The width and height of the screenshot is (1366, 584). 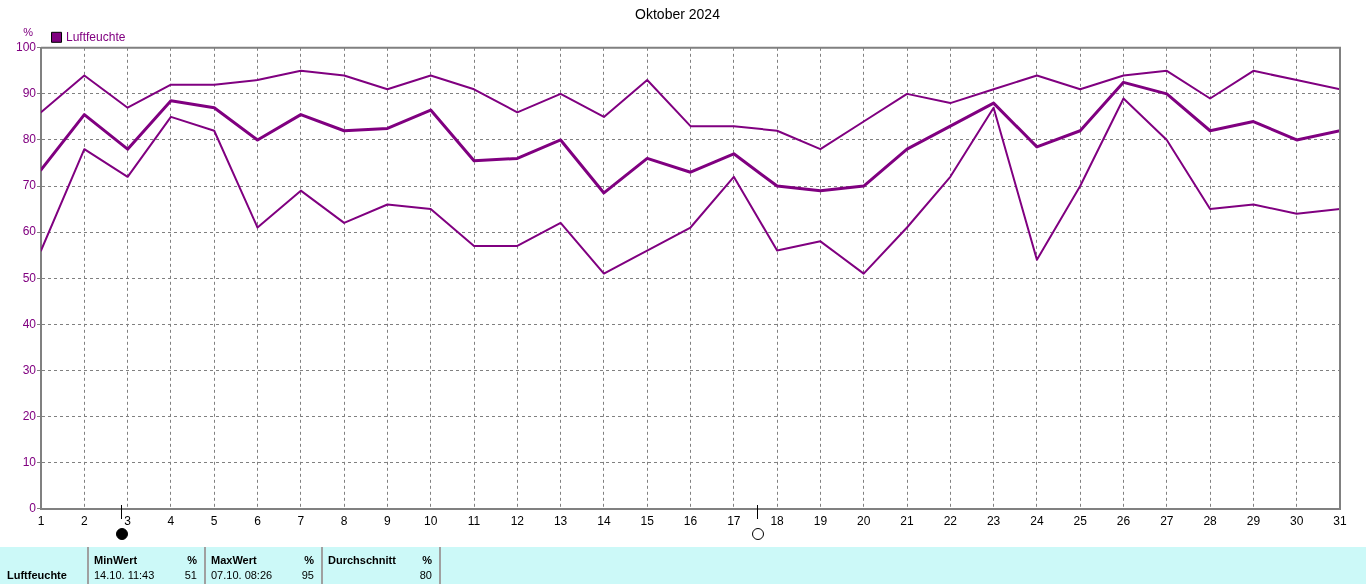 I want to click on x-tick-label: 19, so click(x=820, y=521).